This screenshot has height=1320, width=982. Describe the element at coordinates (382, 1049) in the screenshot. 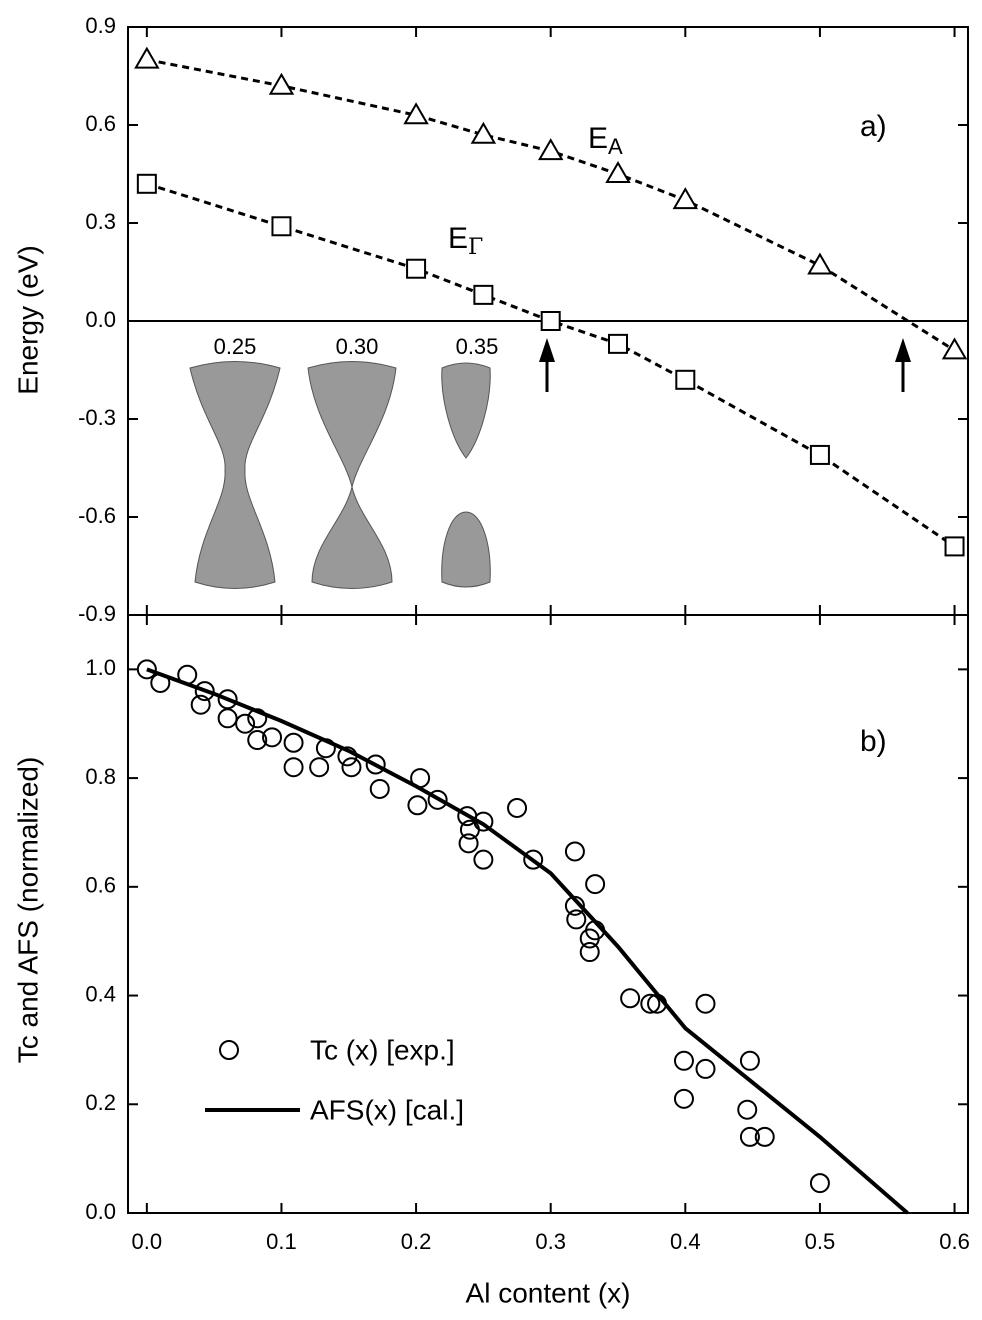

I see `legend-label: Tc (x) [exp.]` at that location.